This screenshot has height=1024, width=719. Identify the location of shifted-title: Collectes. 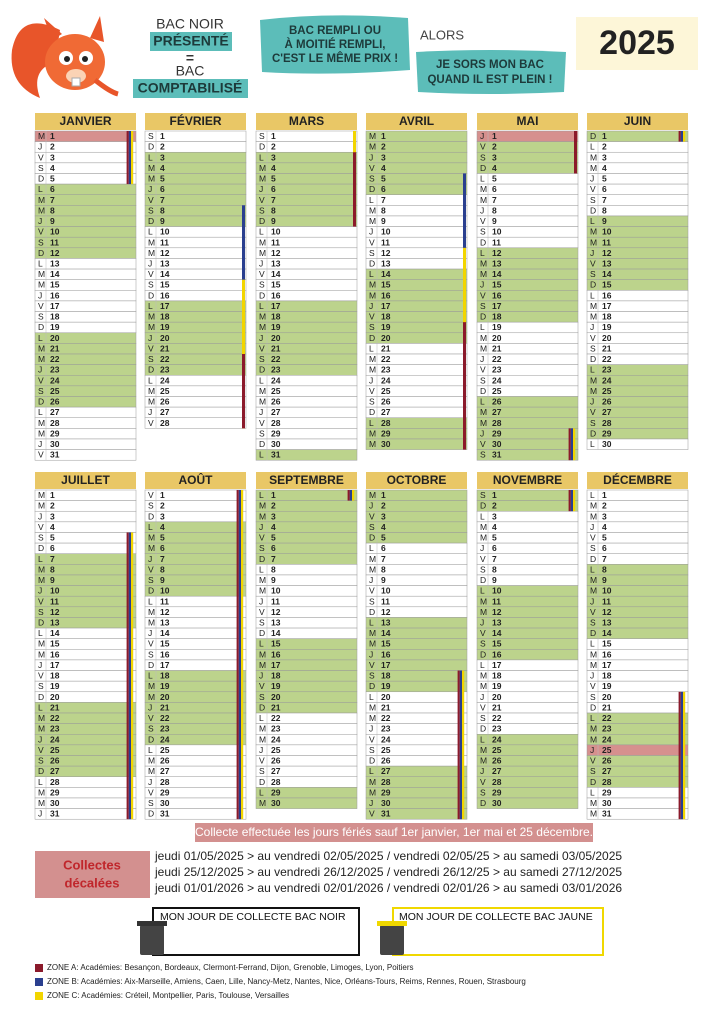
(92, 864).